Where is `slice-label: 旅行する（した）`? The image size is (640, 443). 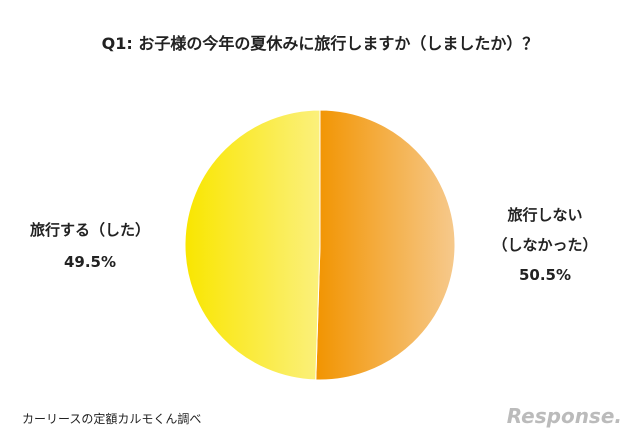
slice-label: 旅行する（した） is located at coordinates (89, 230).